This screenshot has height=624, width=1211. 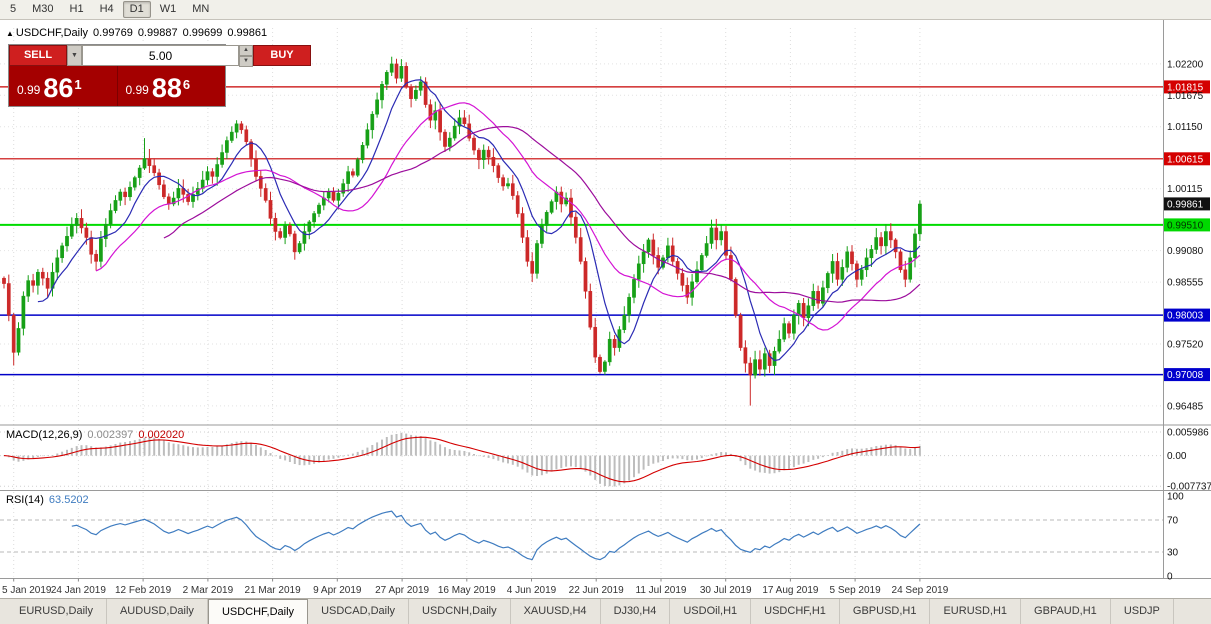 I want to click on expander-icon: ▲, so click(x=10, y=33).